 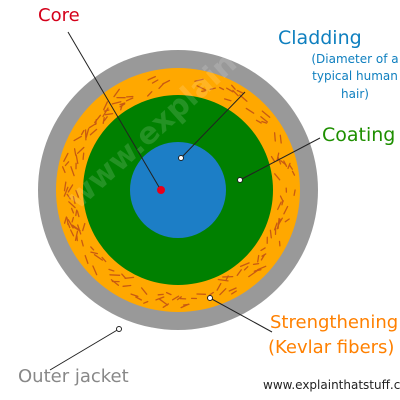 I want to click on cladding-pointer-dot, so click(x=181, y=158).